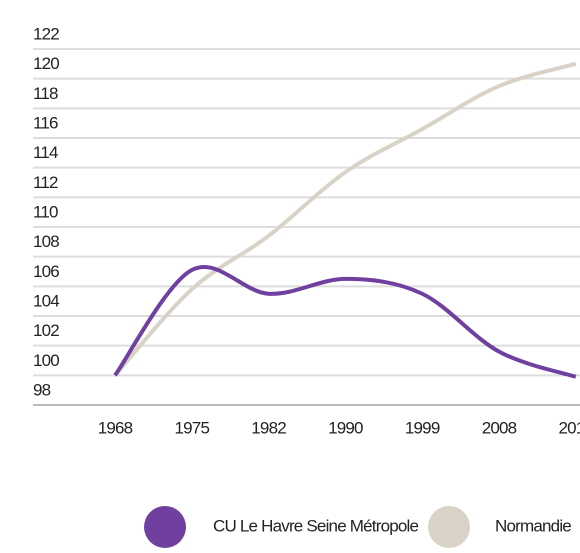 Image resolution: width=580 pixels, height=553 pixels. What do you see at coordinates (268, 427) in the screenshot?
I see `x-tick-label: 1982` at bounding box center [268, 427].